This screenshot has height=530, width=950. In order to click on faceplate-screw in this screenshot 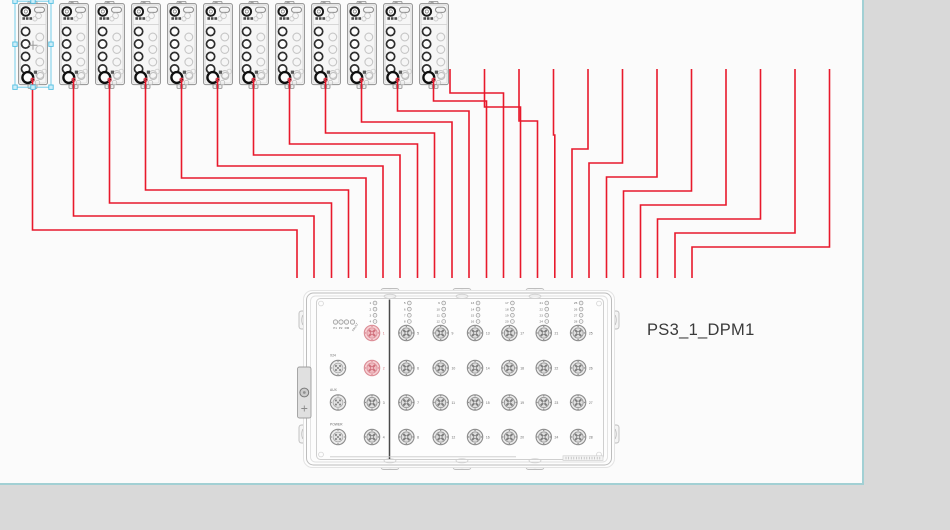, I will do `click(321, 303)`.